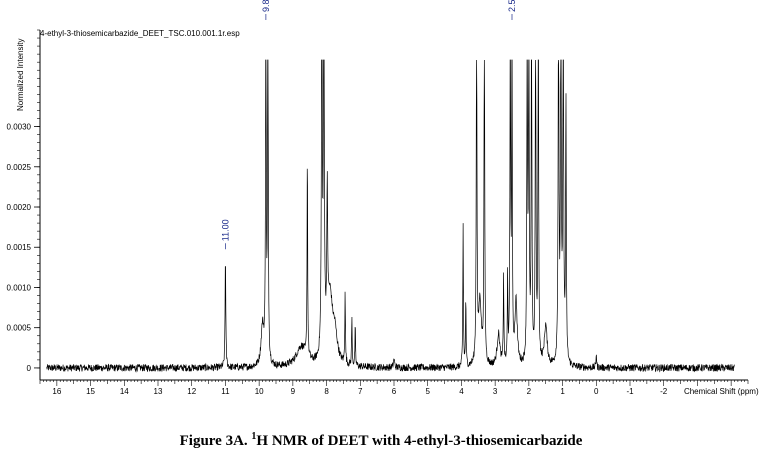  Describe the element at coordinates (326, 391) in the screenshot. I see `x-tick-label: 8` at that location.